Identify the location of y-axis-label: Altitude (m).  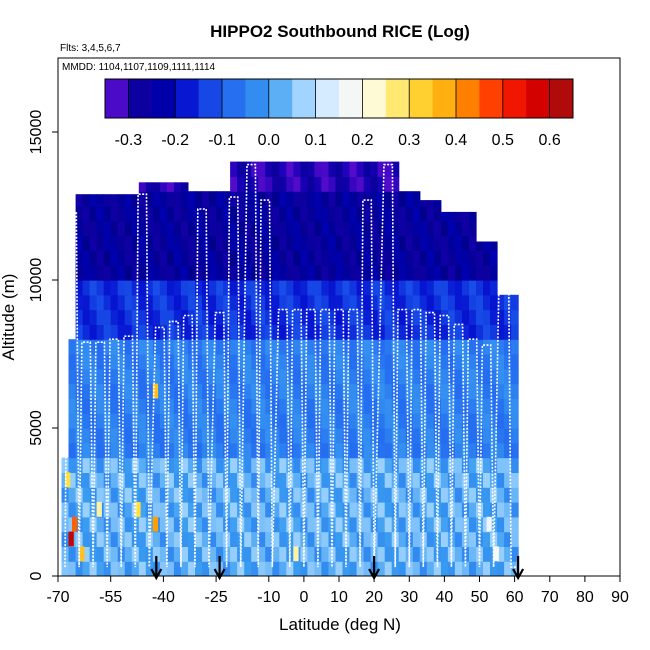
(9, 317).